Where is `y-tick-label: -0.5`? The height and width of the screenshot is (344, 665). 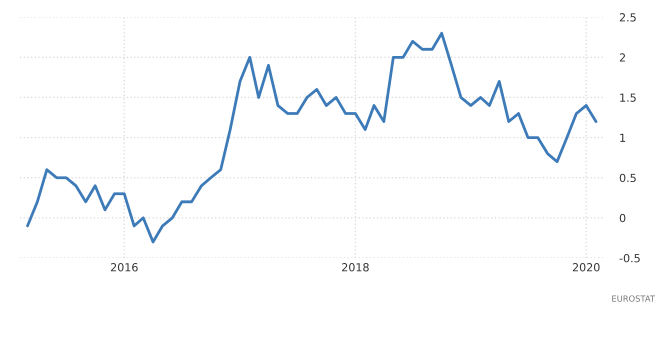 y-tick-label: -0.5 is located at coordinates (630, 258).